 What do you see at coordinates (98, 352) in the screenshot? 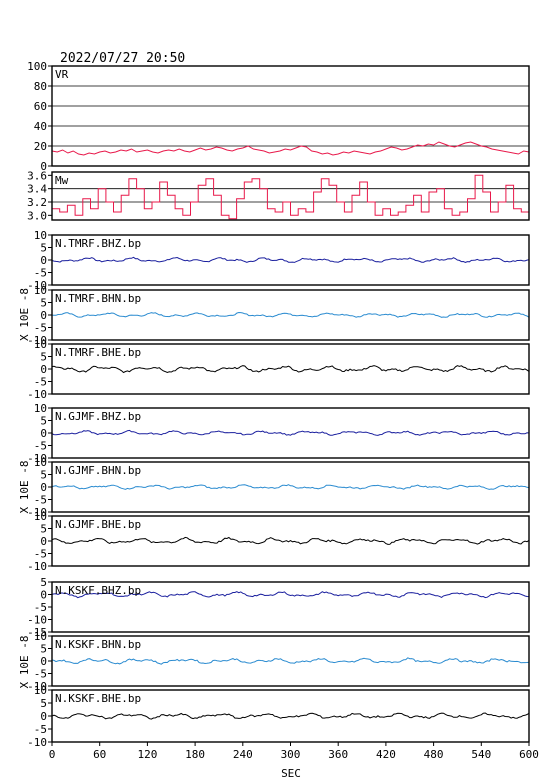
I see `panel-label: N.TMRF.BHE.bp` at bounding box center [98, 352].